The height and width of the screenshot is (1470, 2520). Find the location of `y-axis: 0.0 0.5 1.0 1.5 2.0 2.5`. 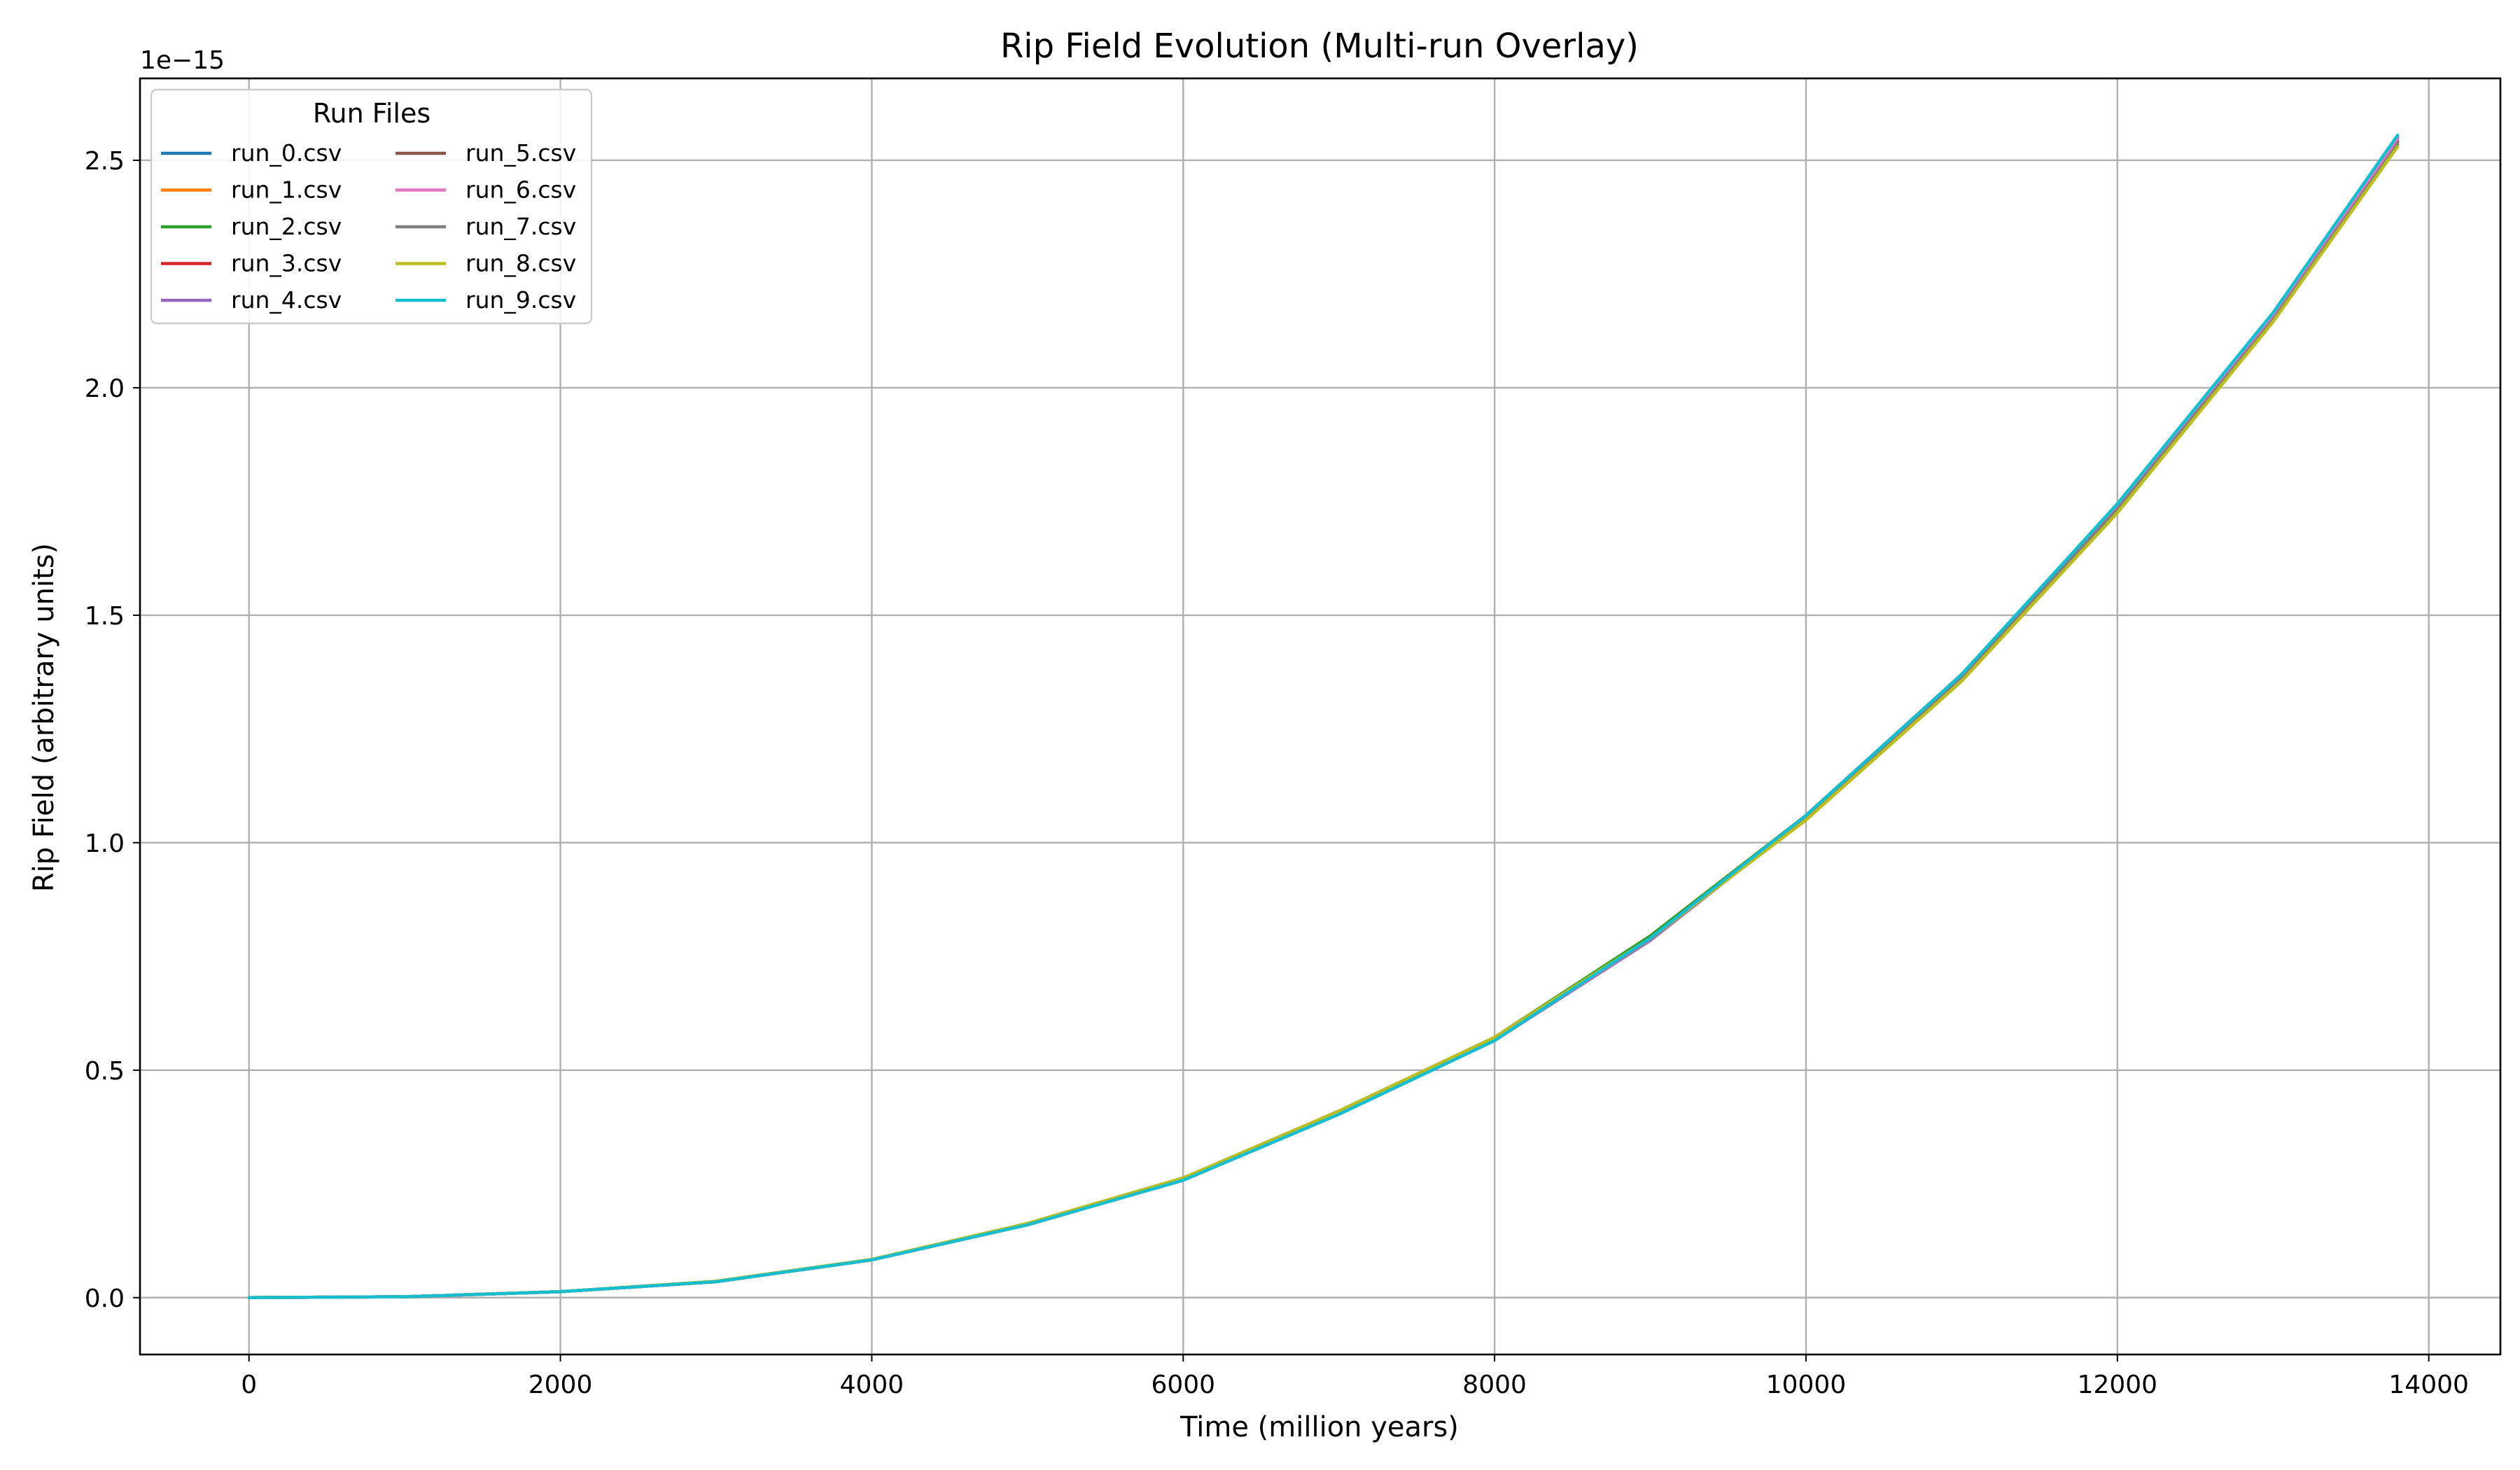

y-axis: 0.0 0.5 1.0 1.5 2.0 2.5 is located at coordinates (112, 730).